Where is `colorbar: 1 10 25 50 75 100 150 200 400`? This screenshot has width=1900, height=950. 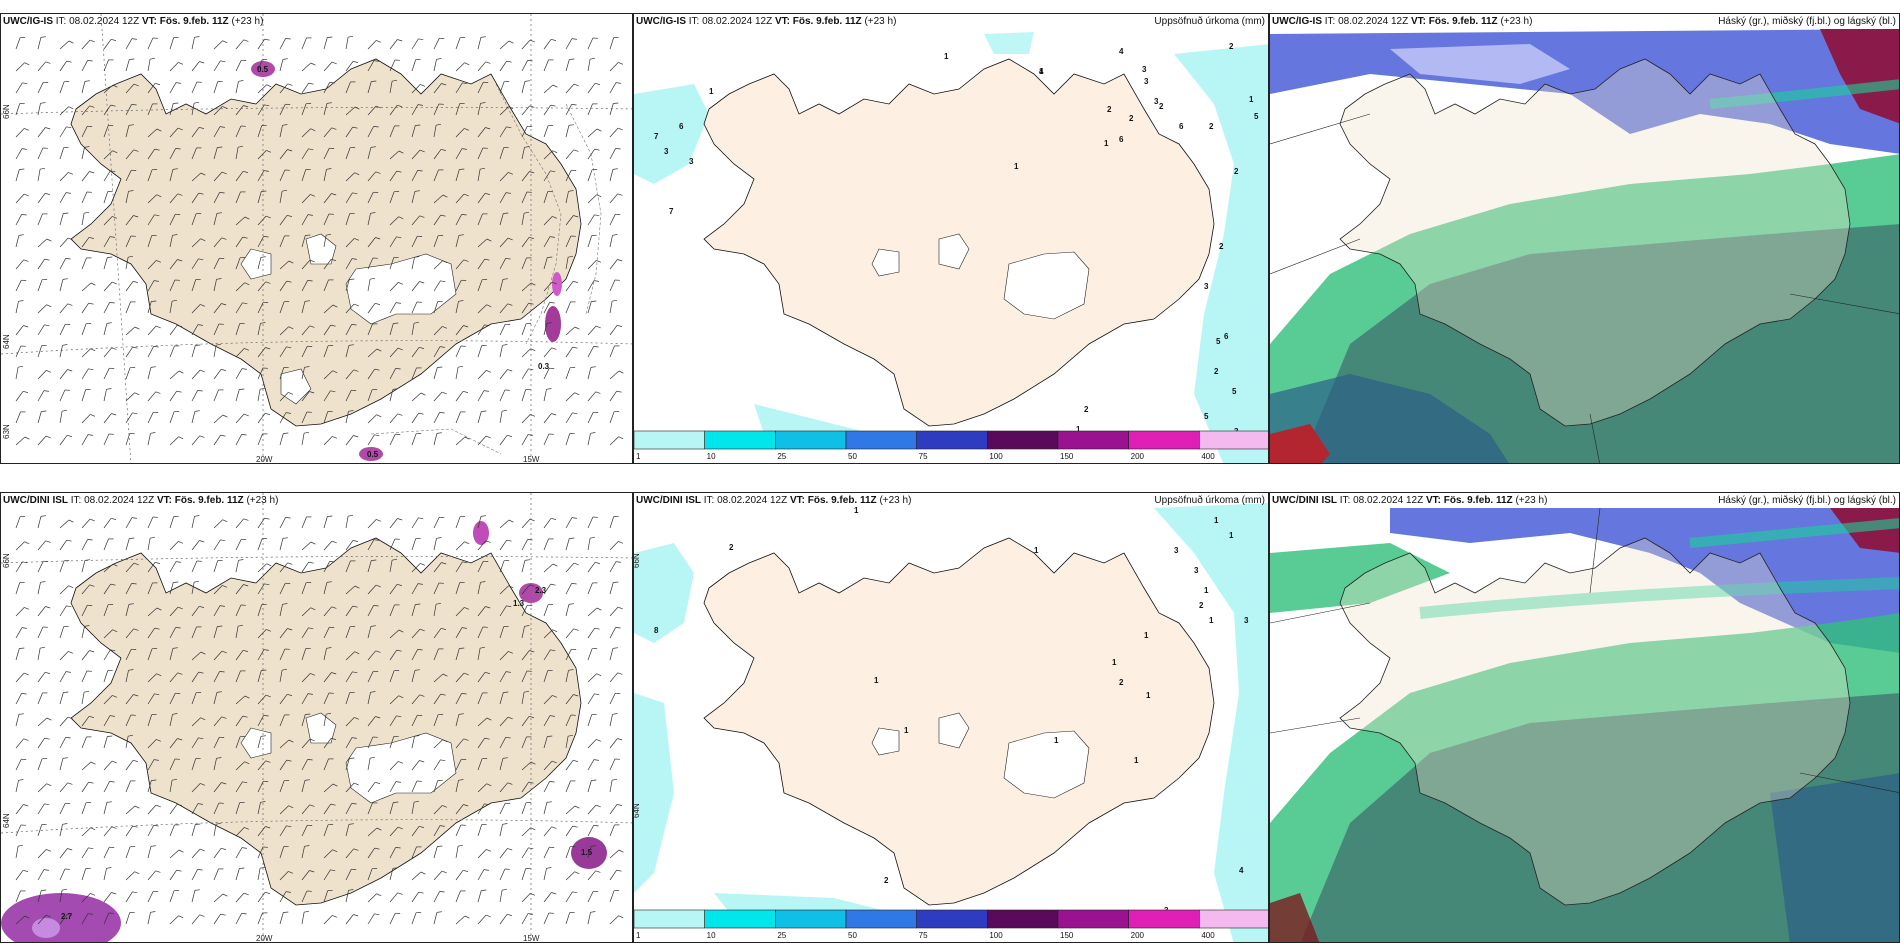 colorbar: 1 10 25 50 75 100 150 200 400 is located at coordinates (951, 445).